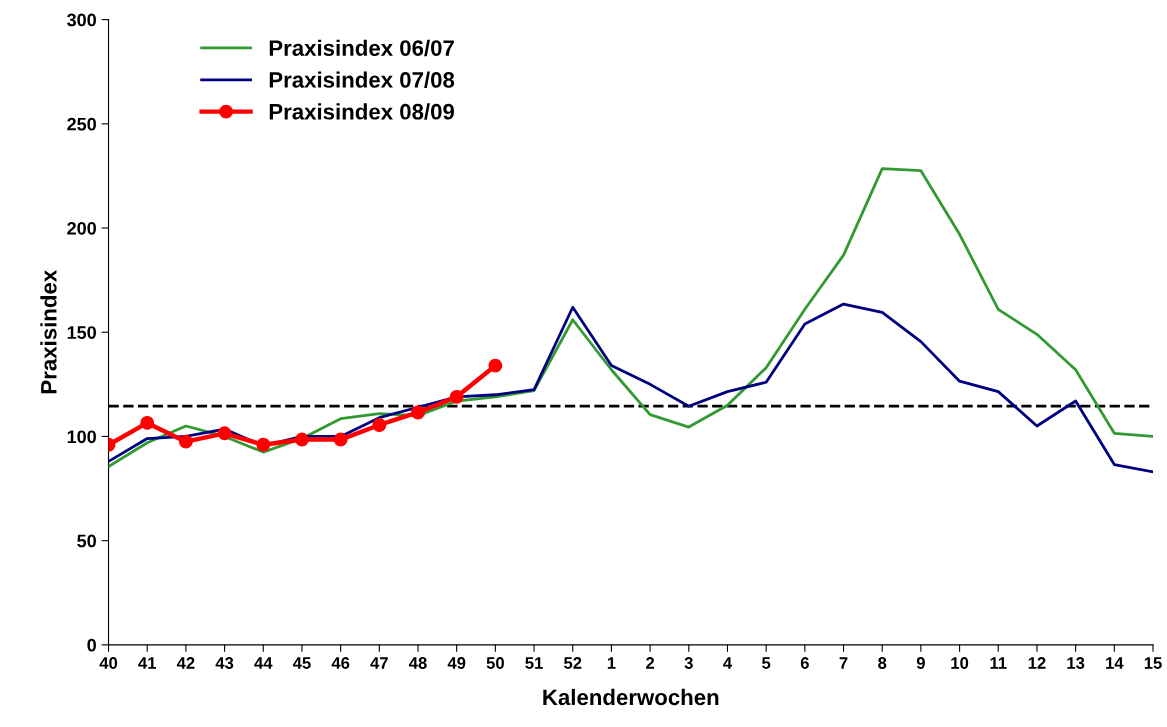 The width and height of the screenshot is (1167, 727). Describe the element at coordinates (81, 437) in the screenshot. I see `y-tick-label: 100` at that location.